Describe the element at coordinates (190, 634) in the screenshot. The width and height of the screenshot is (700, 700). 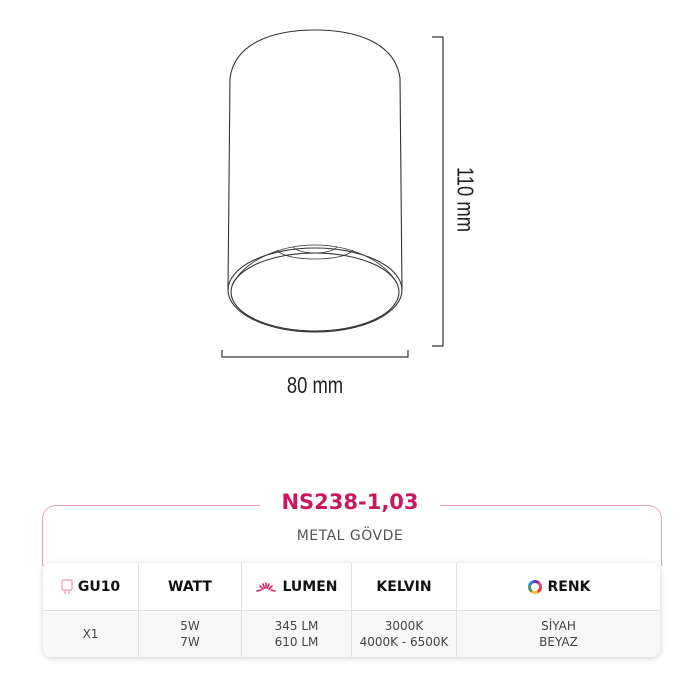
I see `cell-watt: 5W 7W` at that location.